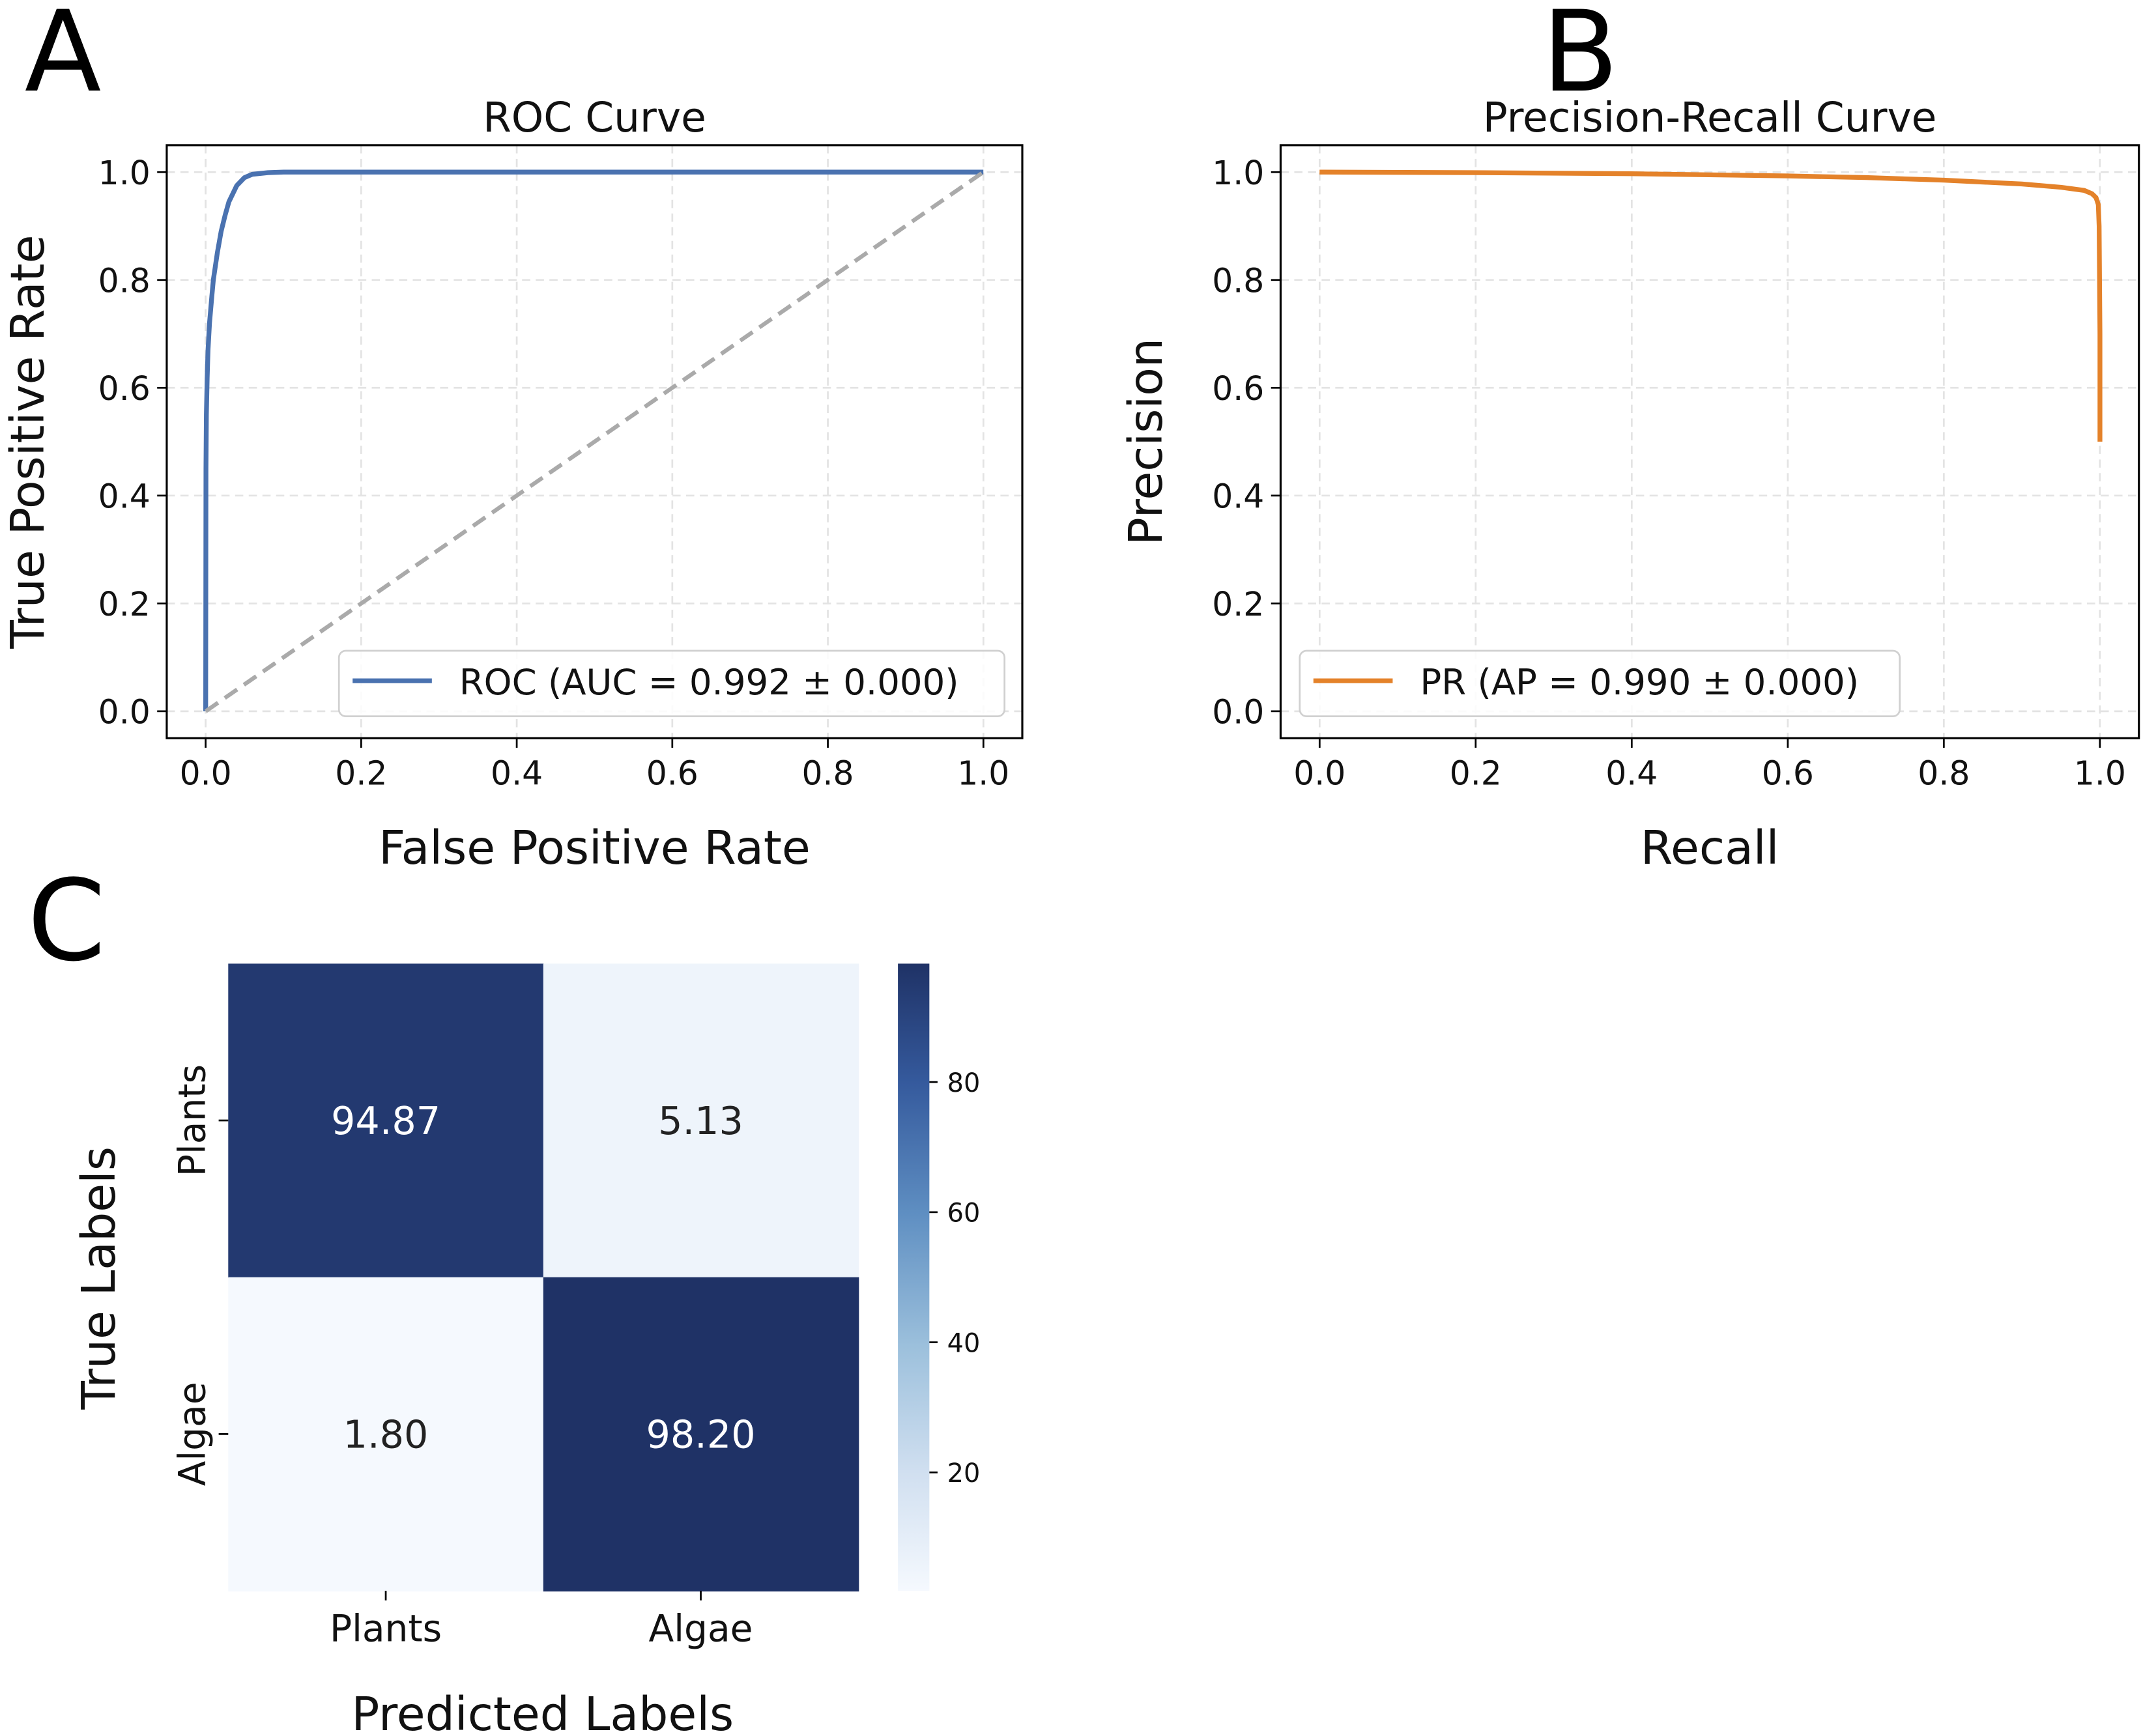 The image size is (2143, 1736). I want to click on roc-ytick-label: 0.0, so click(125, 712).